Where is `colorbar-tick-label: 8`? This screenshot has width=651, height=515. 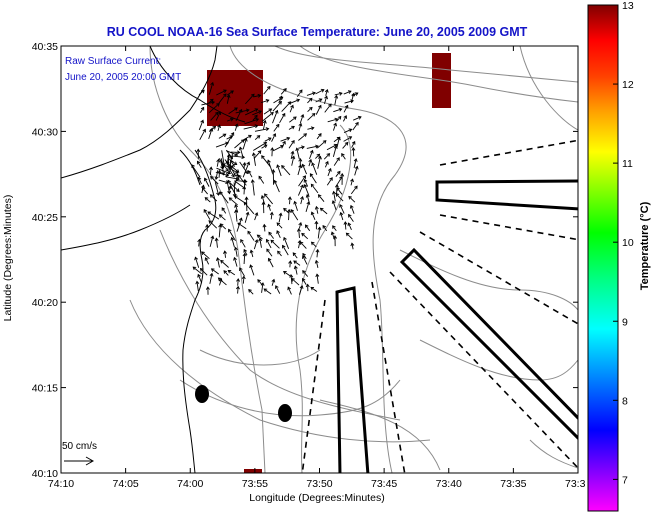 colorbar-tick-label: 8 is located at coordinates (625, 401).